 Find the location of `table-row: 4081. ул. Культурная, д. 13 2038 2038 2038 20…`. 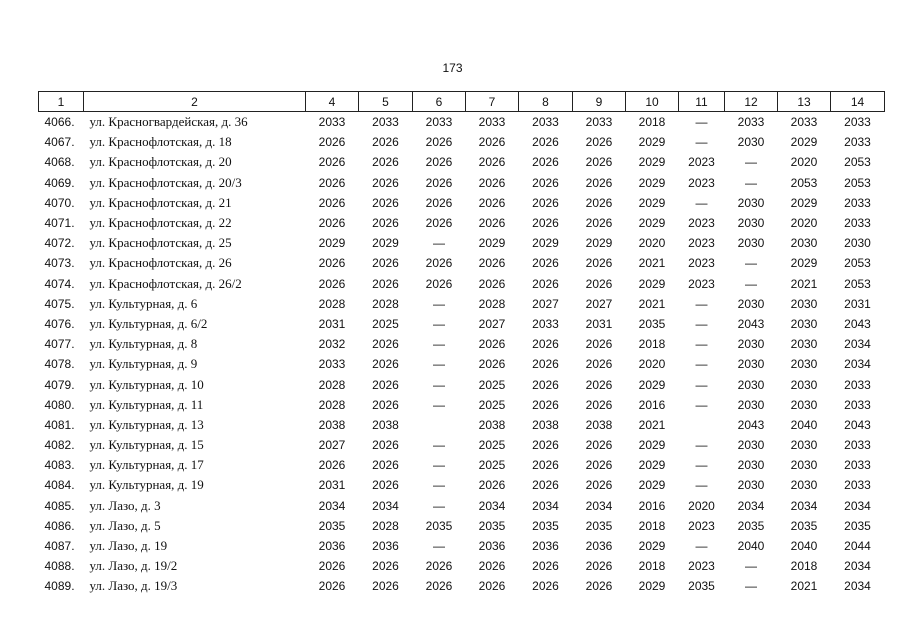

table-row: 4081. ул. Культурная, д. 13 2038 2038 2038 20… is located at coordinates (462, 425).